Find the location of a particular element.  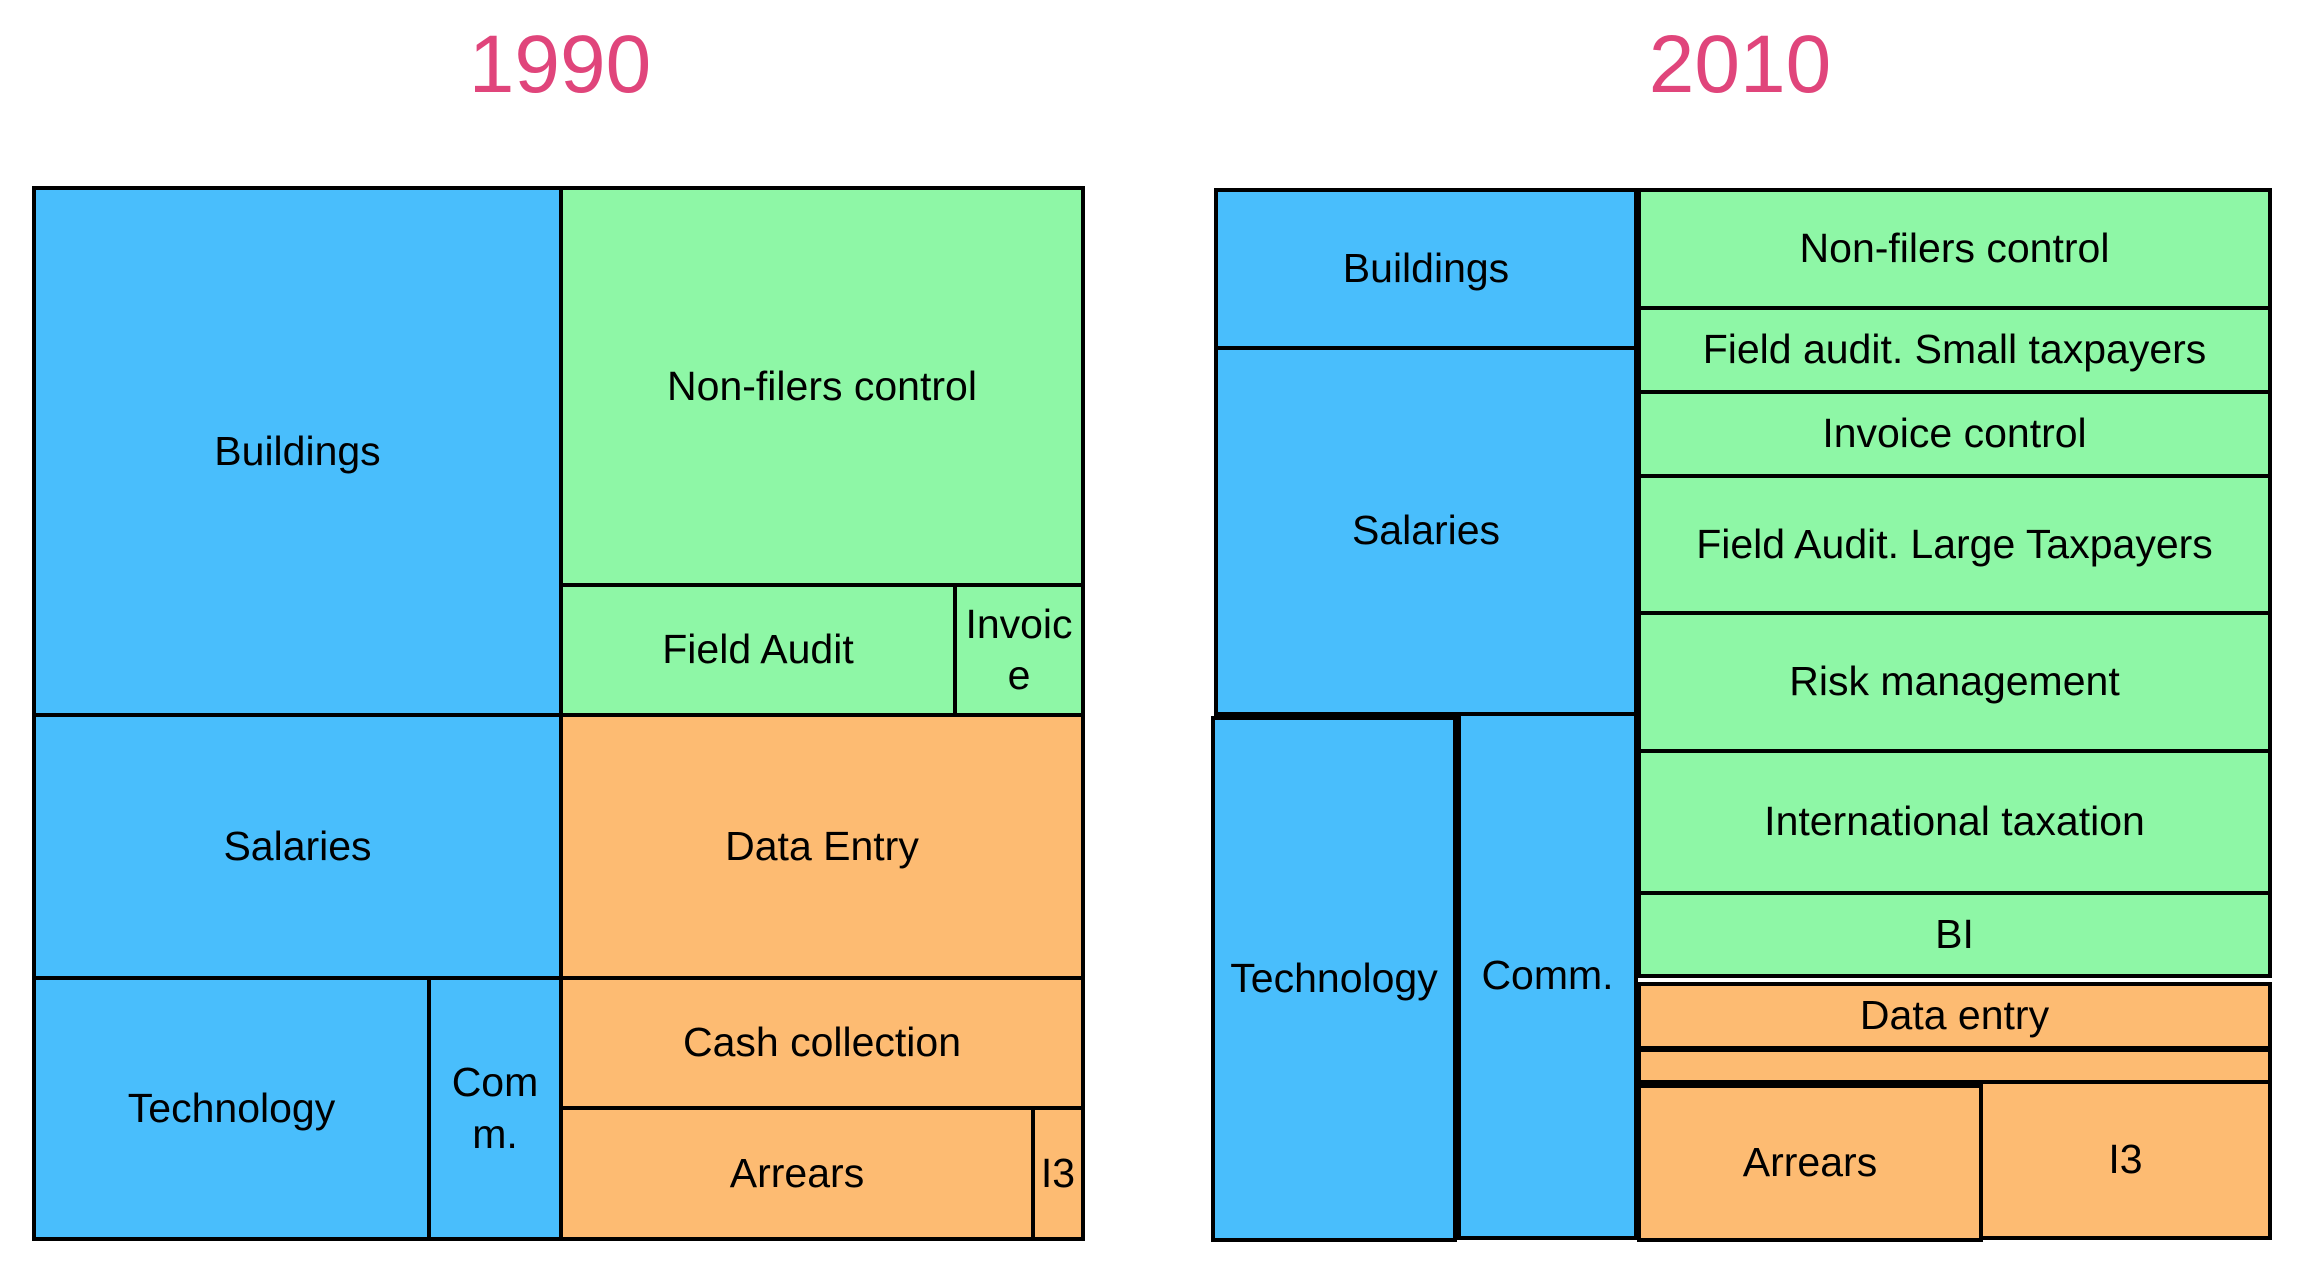

cell-label: Data entry is located at coordinates (1954, 1015).